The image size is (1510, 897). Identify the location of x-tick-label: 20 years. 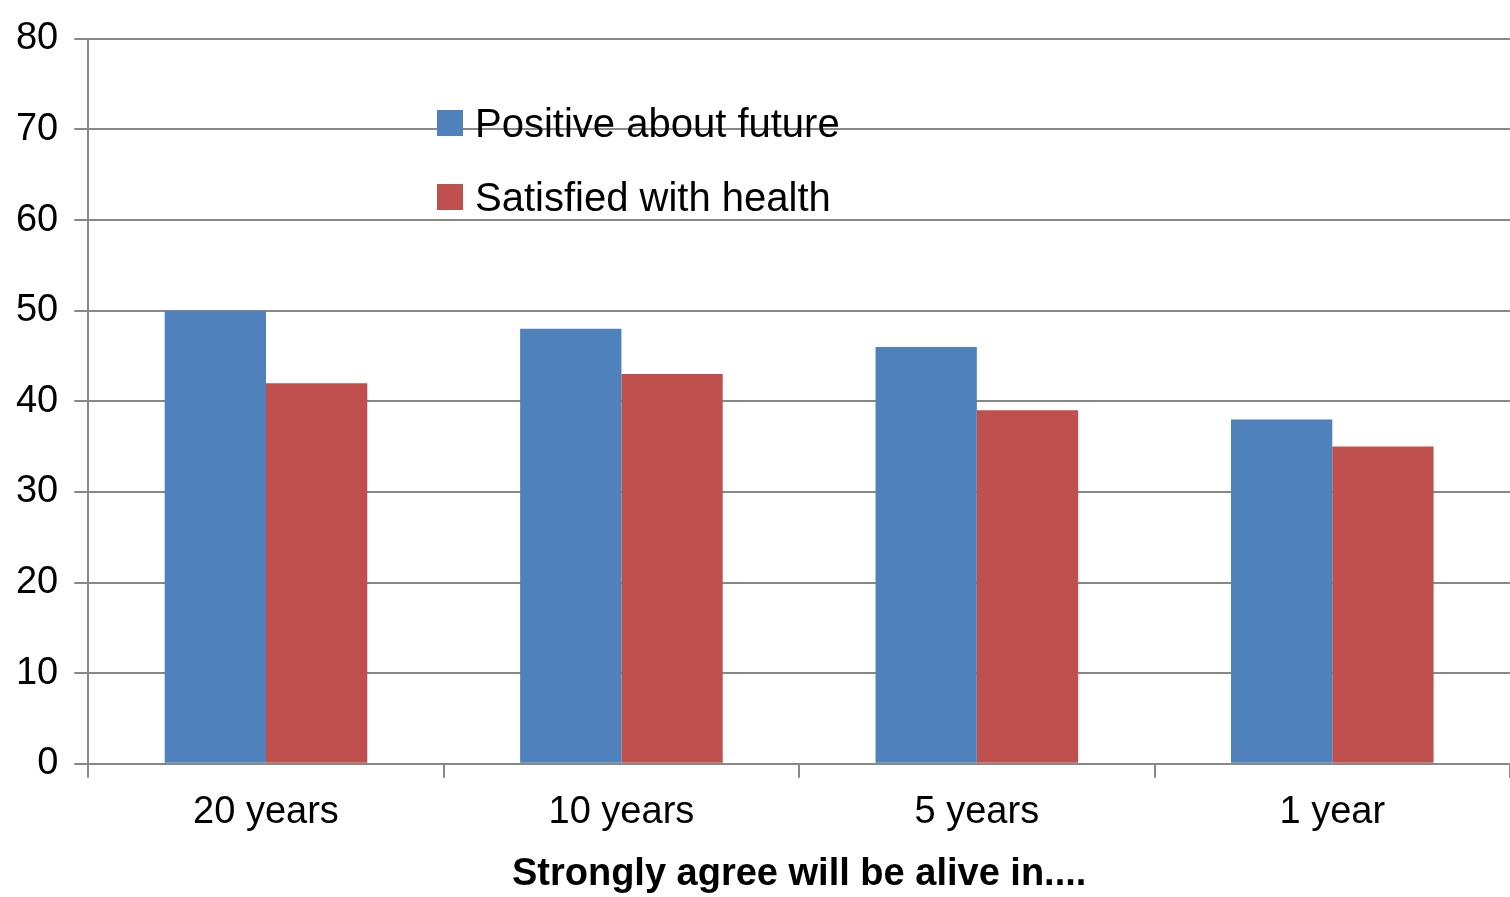
(266, 810).